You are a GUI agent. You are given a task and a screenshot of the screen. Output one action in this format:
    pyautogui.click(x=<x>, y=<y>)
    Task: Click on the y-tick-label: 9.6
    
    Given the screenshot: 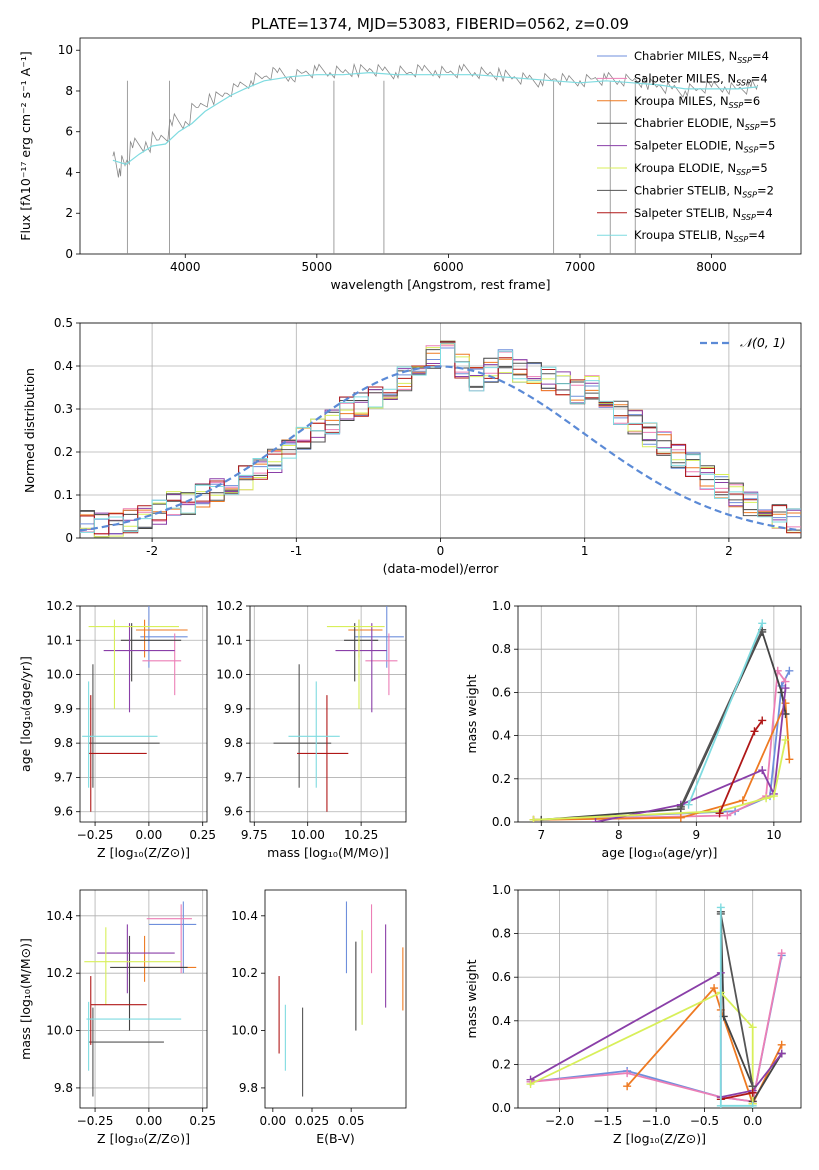 What is the action you would take?
    pyautogui.click(x=233, y=812)
    